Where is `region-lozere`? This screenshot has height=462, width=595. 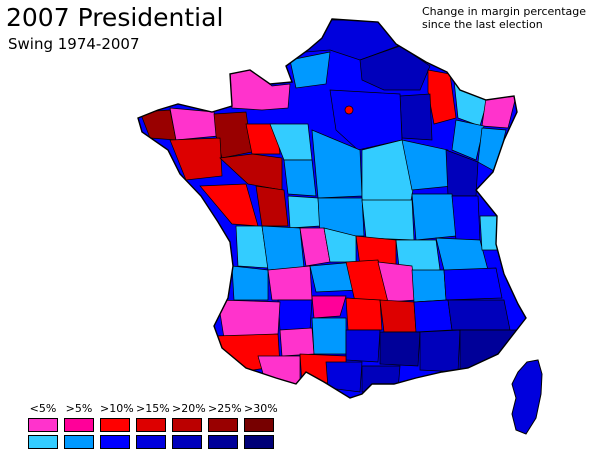
region-lozere is located at coordinates (398, 316).